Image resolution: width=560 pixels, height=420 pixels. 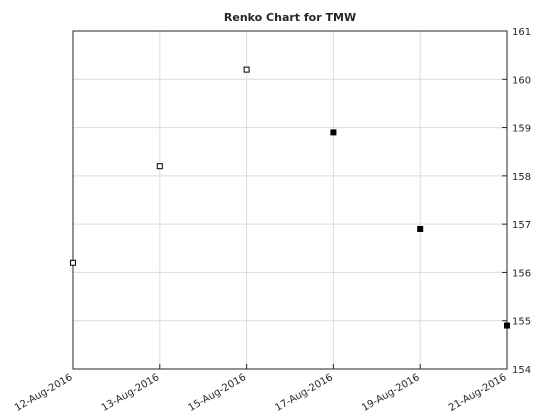 I want to click on y-tick-label: 161, so click(x=521, y=32).